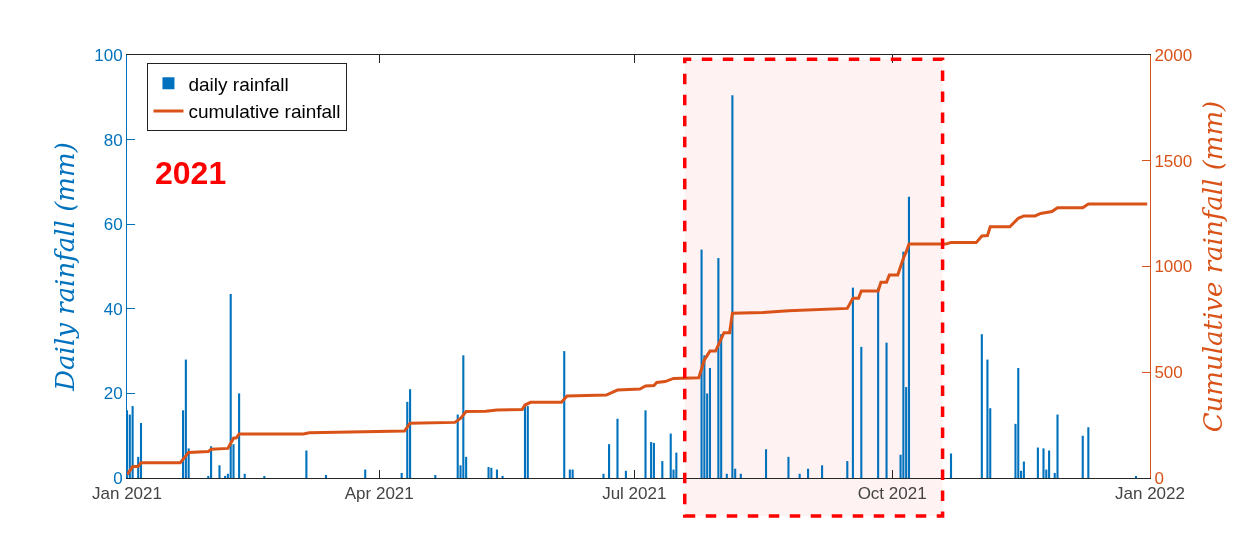 This screenshot has width=1257, height=533. What do you see at coordinates (108, 55) in the screenshot?
I see `y-tick-label: 100` at bounding box center [108, 55].